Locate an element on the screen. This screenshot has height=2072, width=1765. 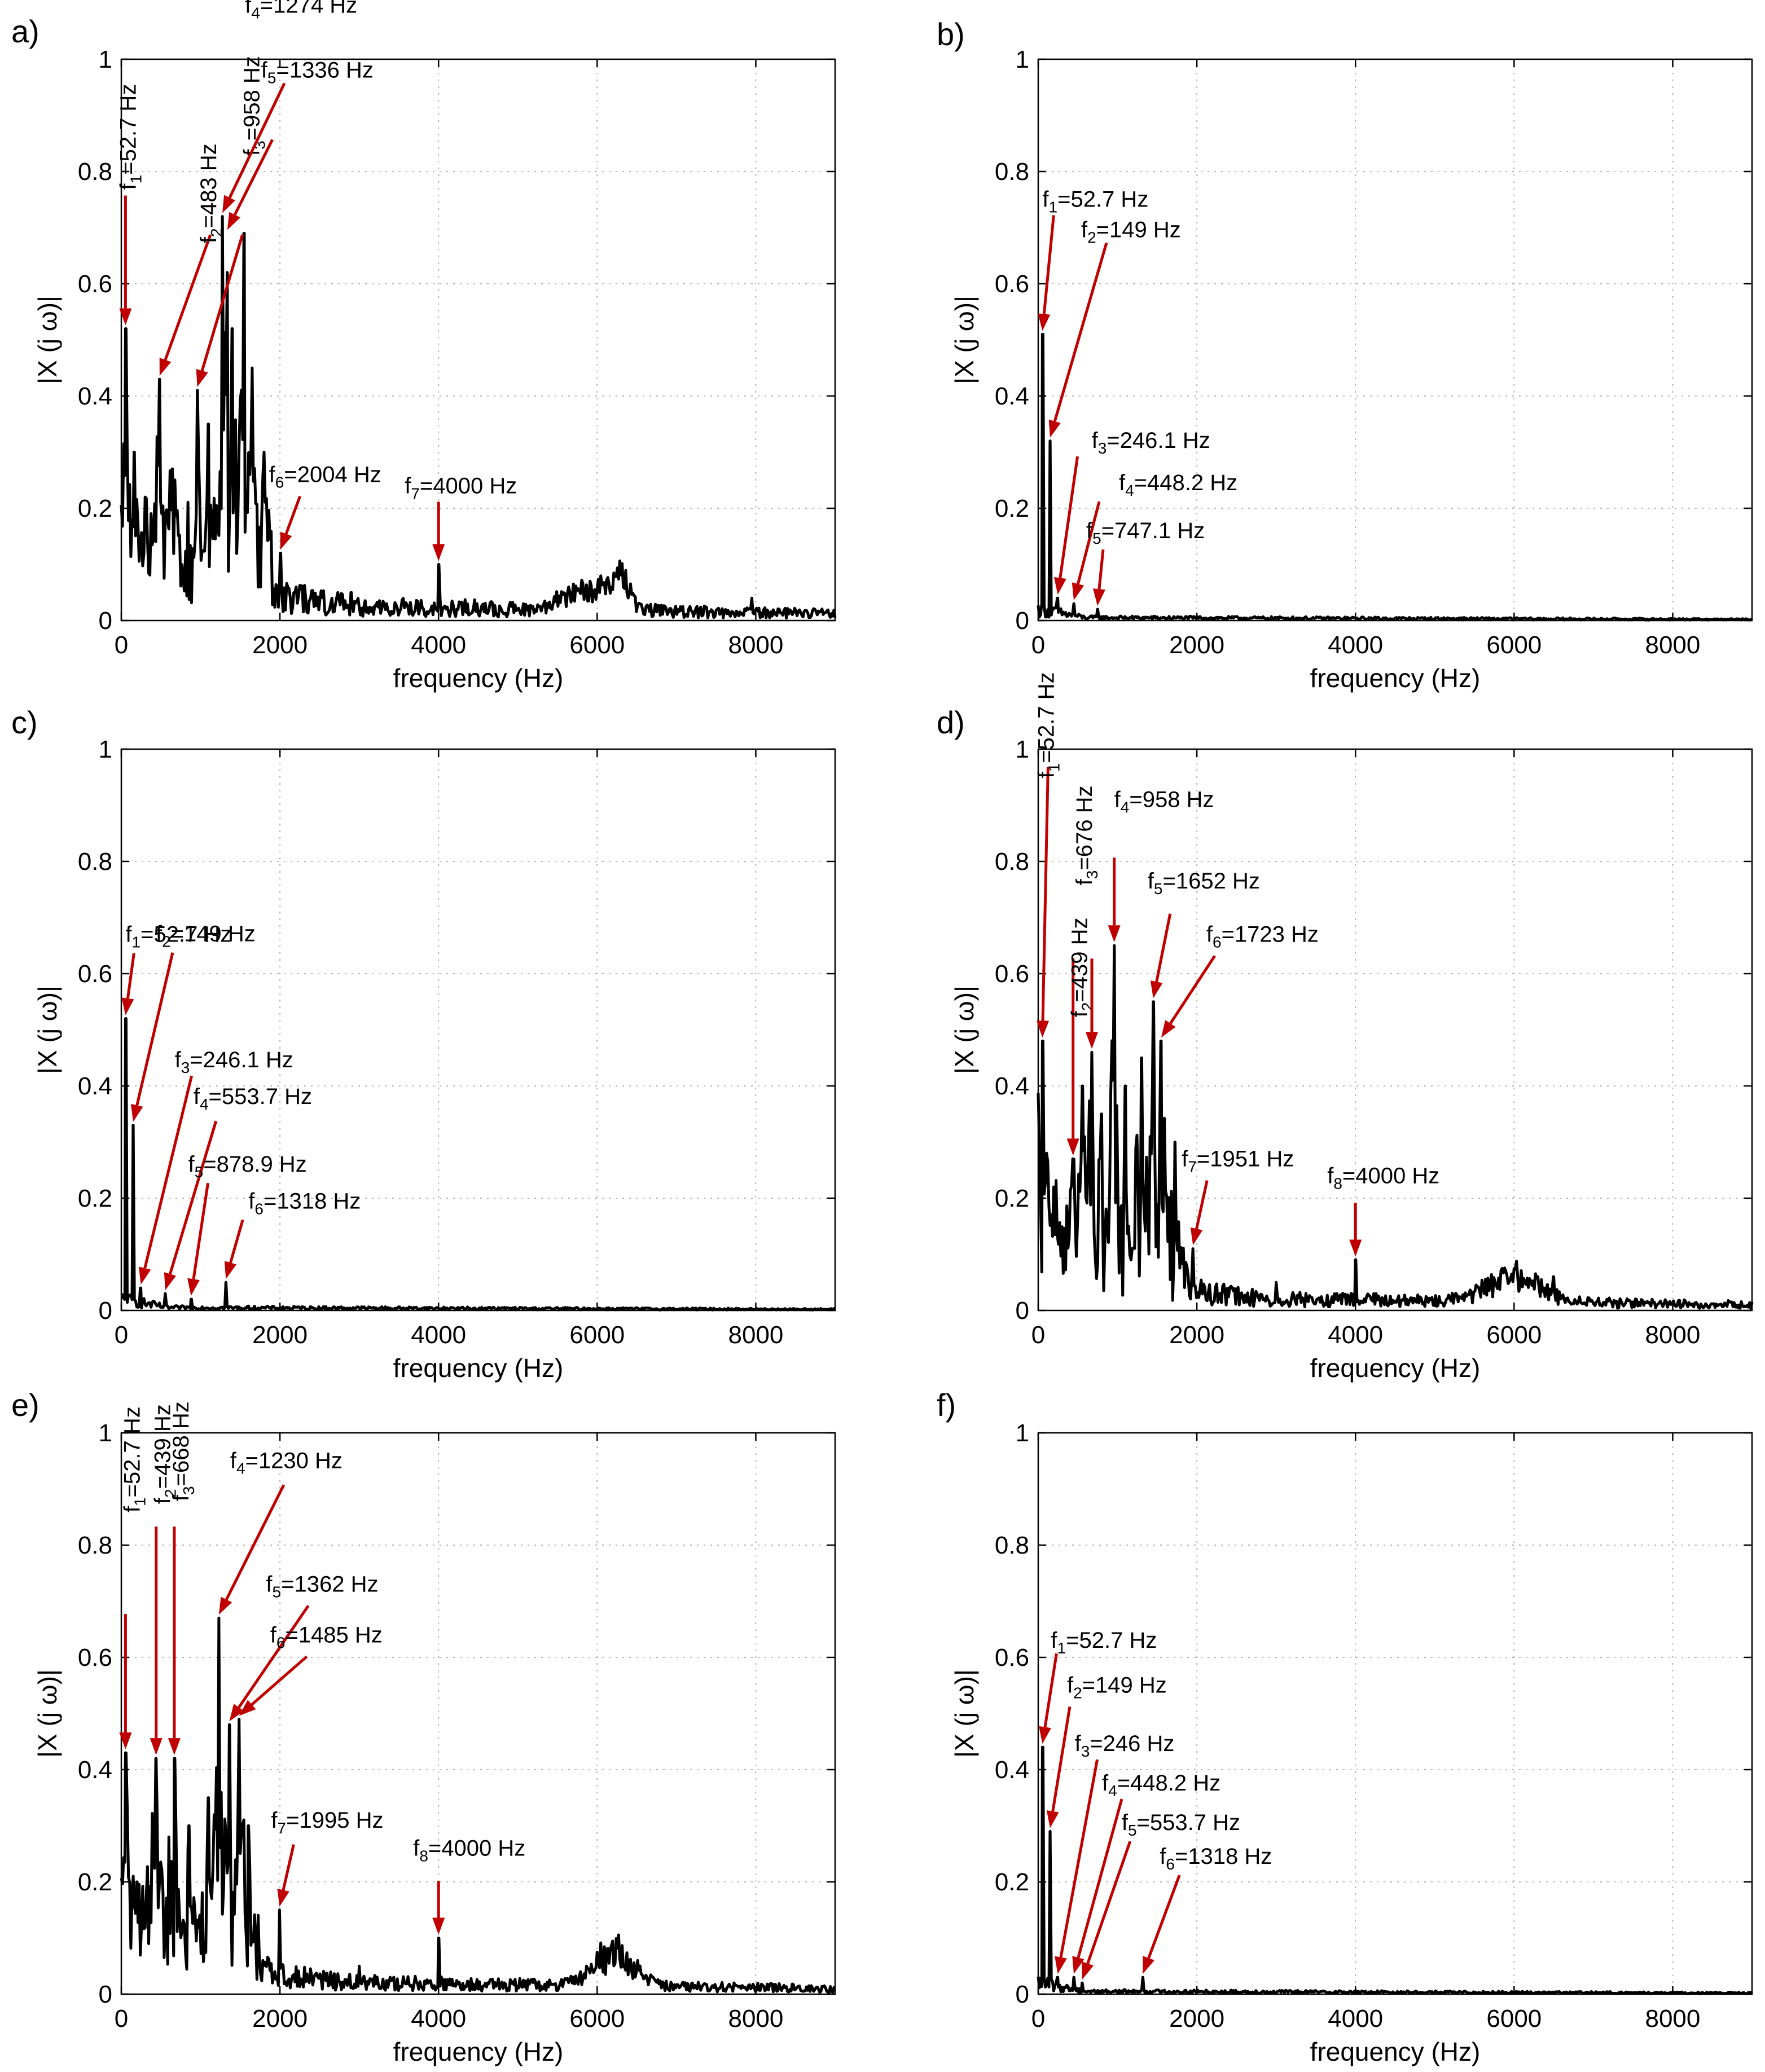
annotation-label: f5=1652 Hz is located at coordinates (1204, 883).